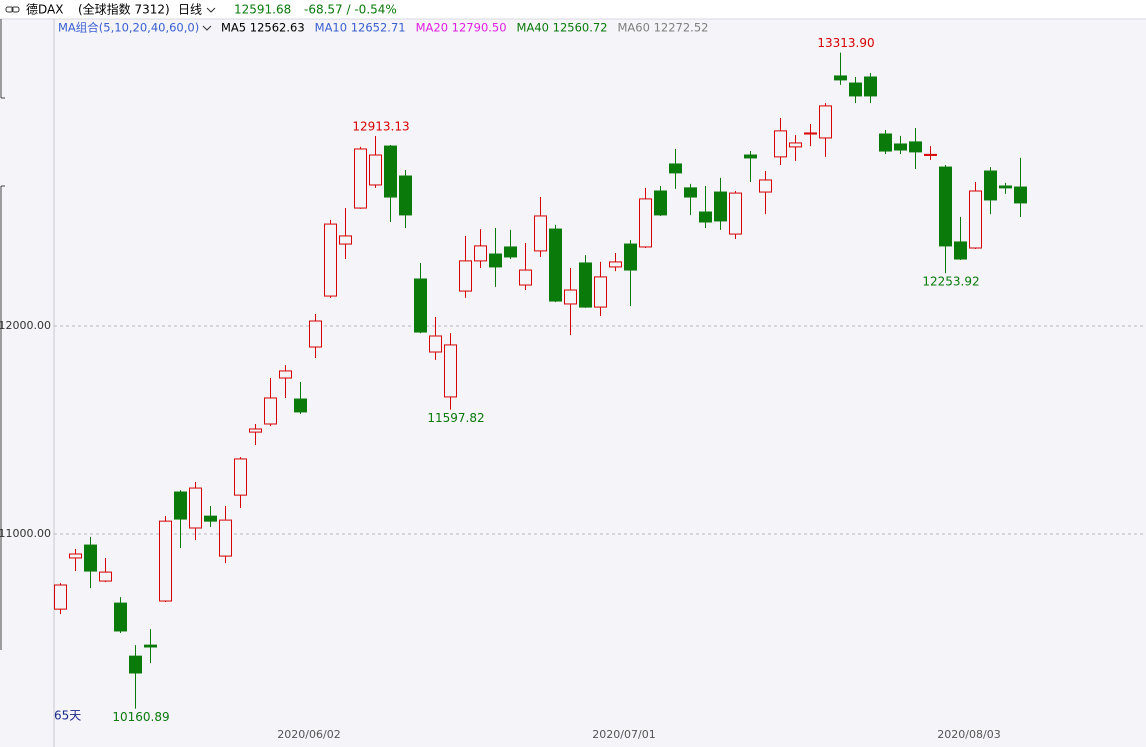 This screenshot has height=747, width=1146. What do you see at coordinates (211, 10) in the screenshot?
I see `period-dropdown-arrow` at bounding box center [211, 10].